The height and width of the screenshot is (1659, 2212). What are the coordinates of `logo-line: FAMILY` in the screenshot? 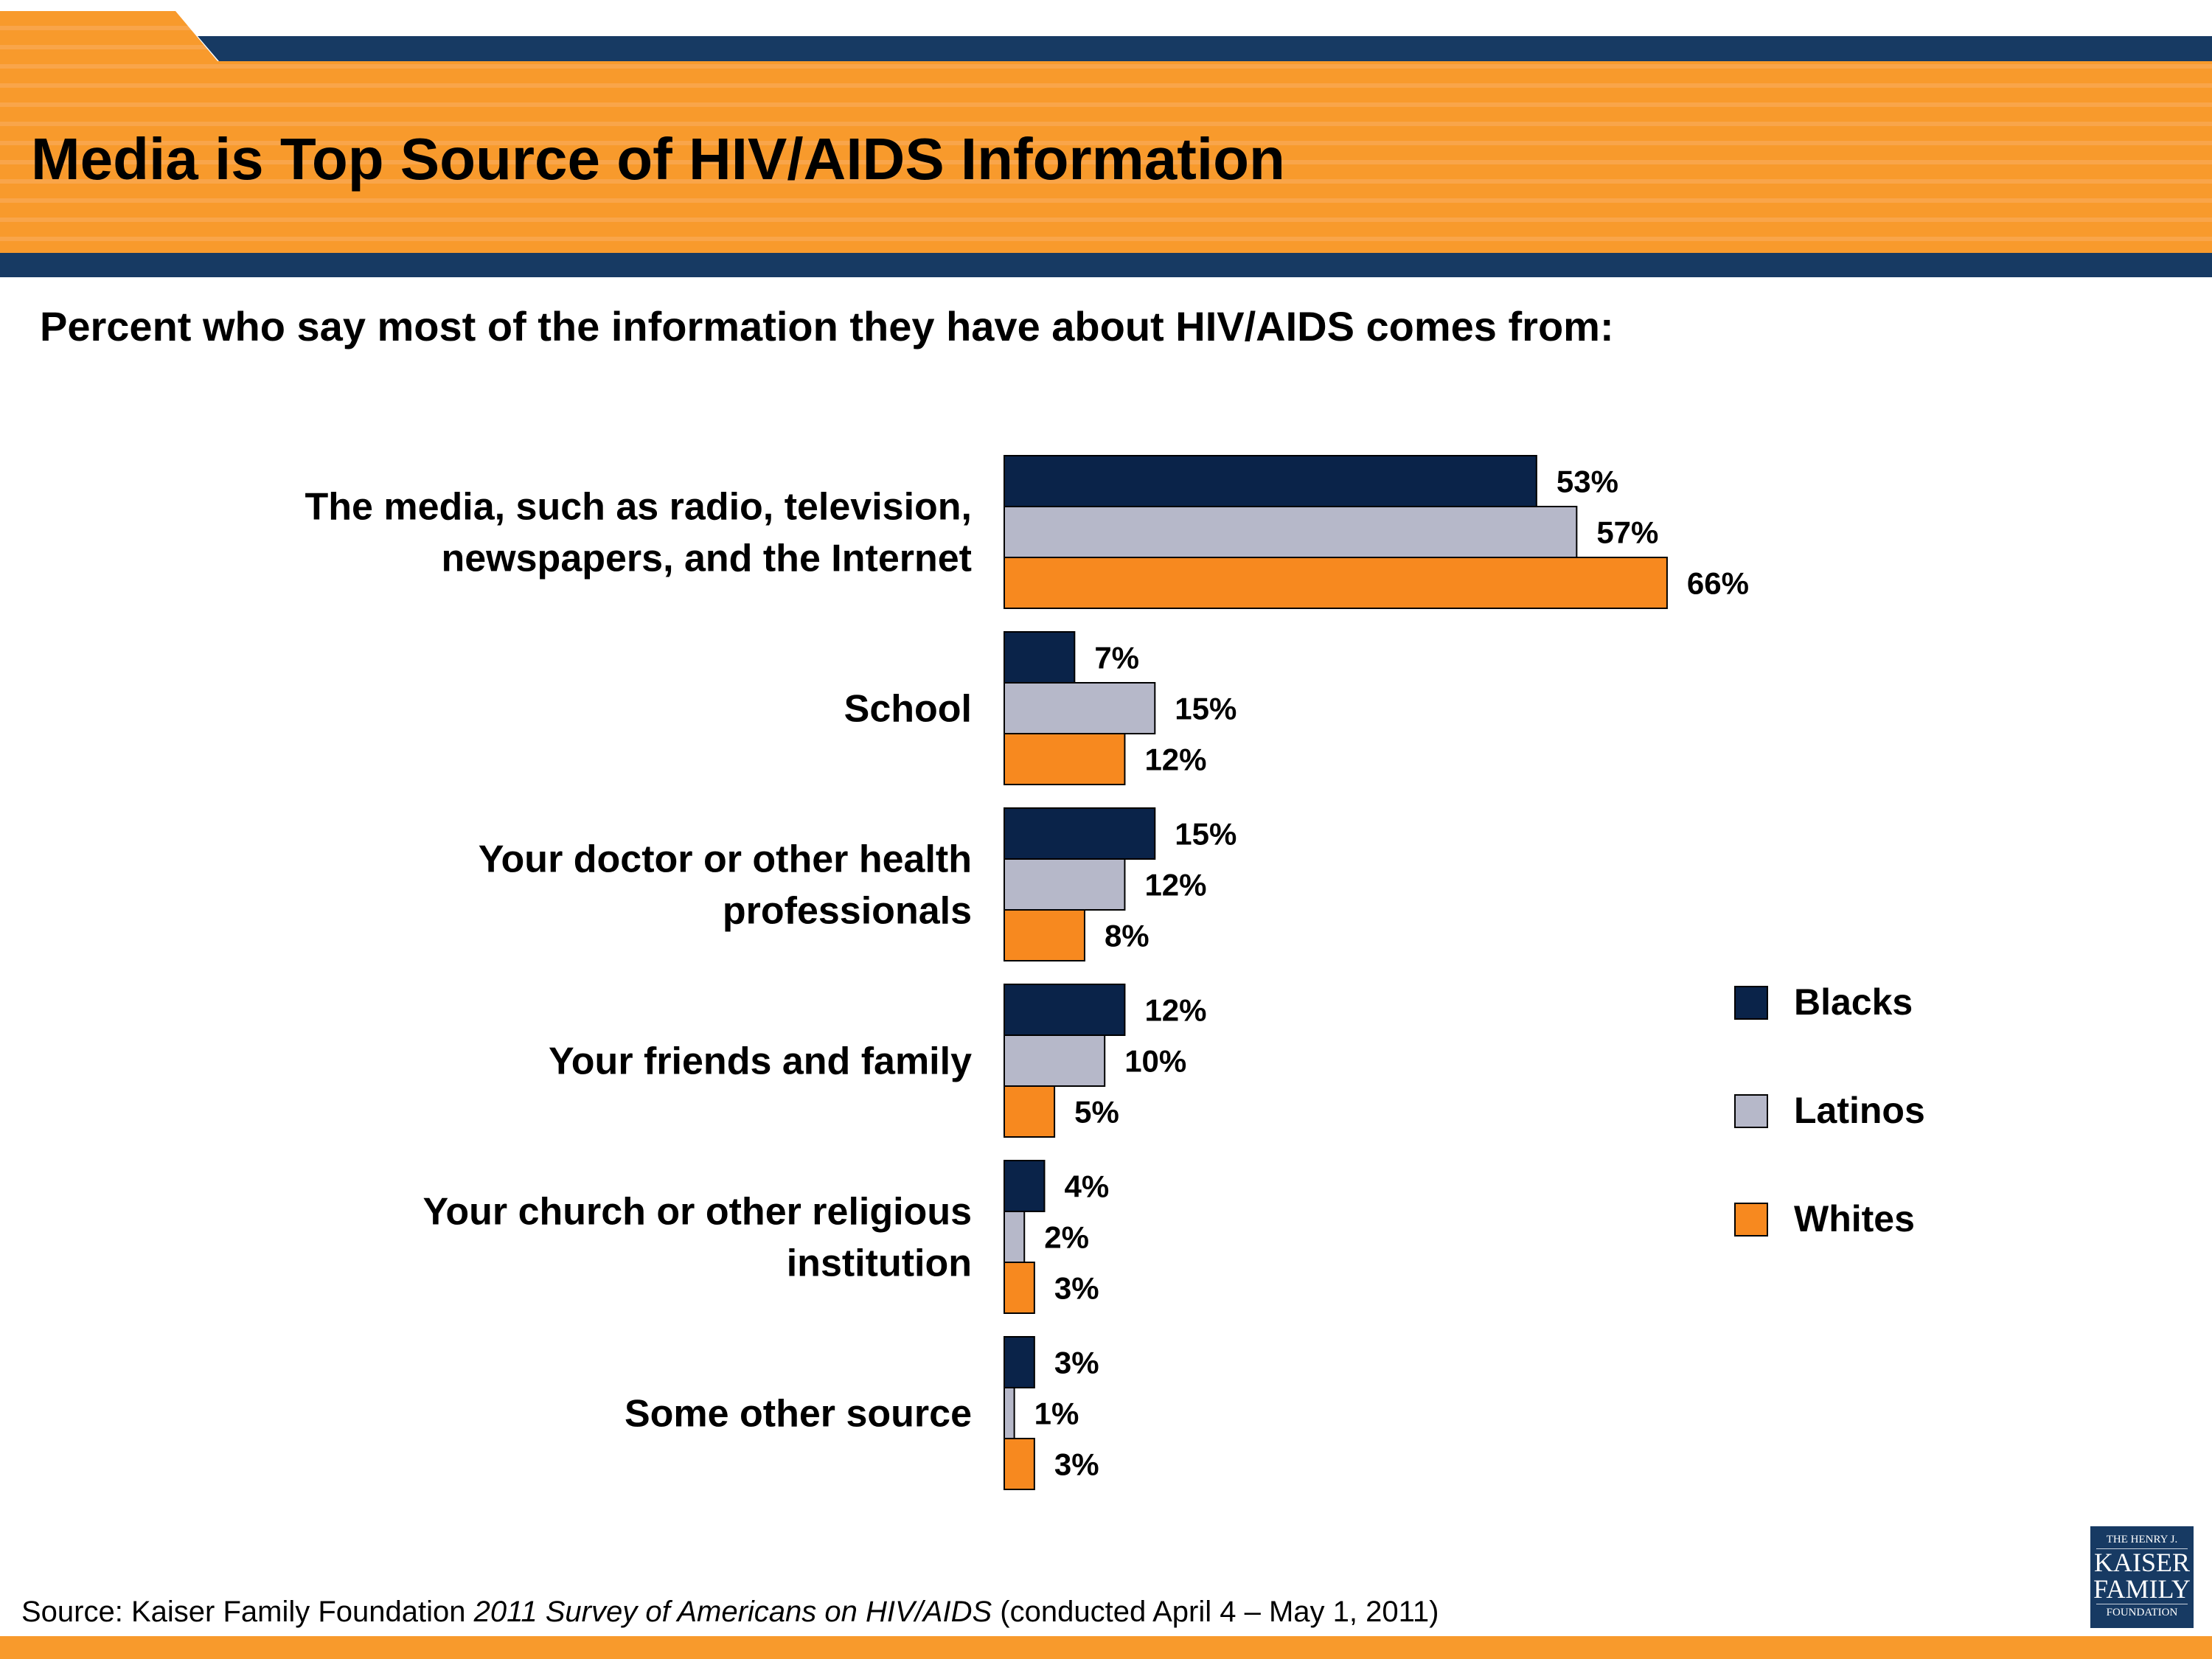 It's located at (2142, 1589).